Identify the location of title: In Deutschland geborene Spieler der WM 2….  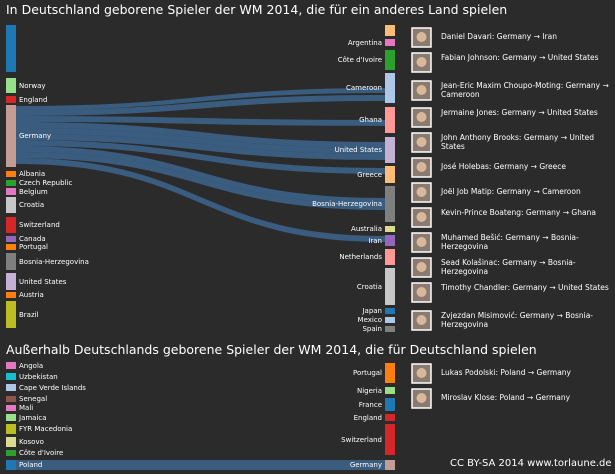
(257, 9).